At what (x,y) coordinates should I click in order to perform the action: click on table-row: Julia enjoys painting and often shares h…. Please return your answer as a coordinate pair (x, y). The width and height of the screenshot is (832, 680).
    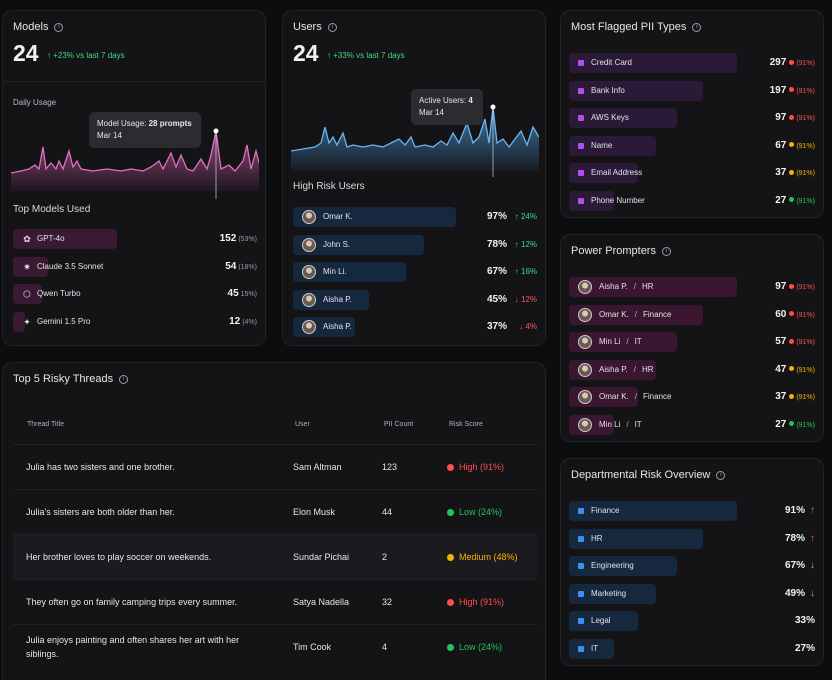
    Looking at the image, I should click on (275, 646).